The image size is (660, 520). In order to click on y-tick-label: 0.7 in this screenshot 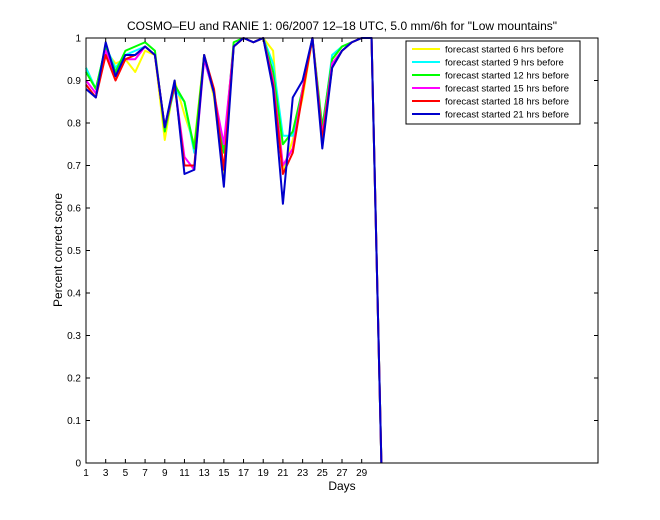, I will do `click(74, 166)`.